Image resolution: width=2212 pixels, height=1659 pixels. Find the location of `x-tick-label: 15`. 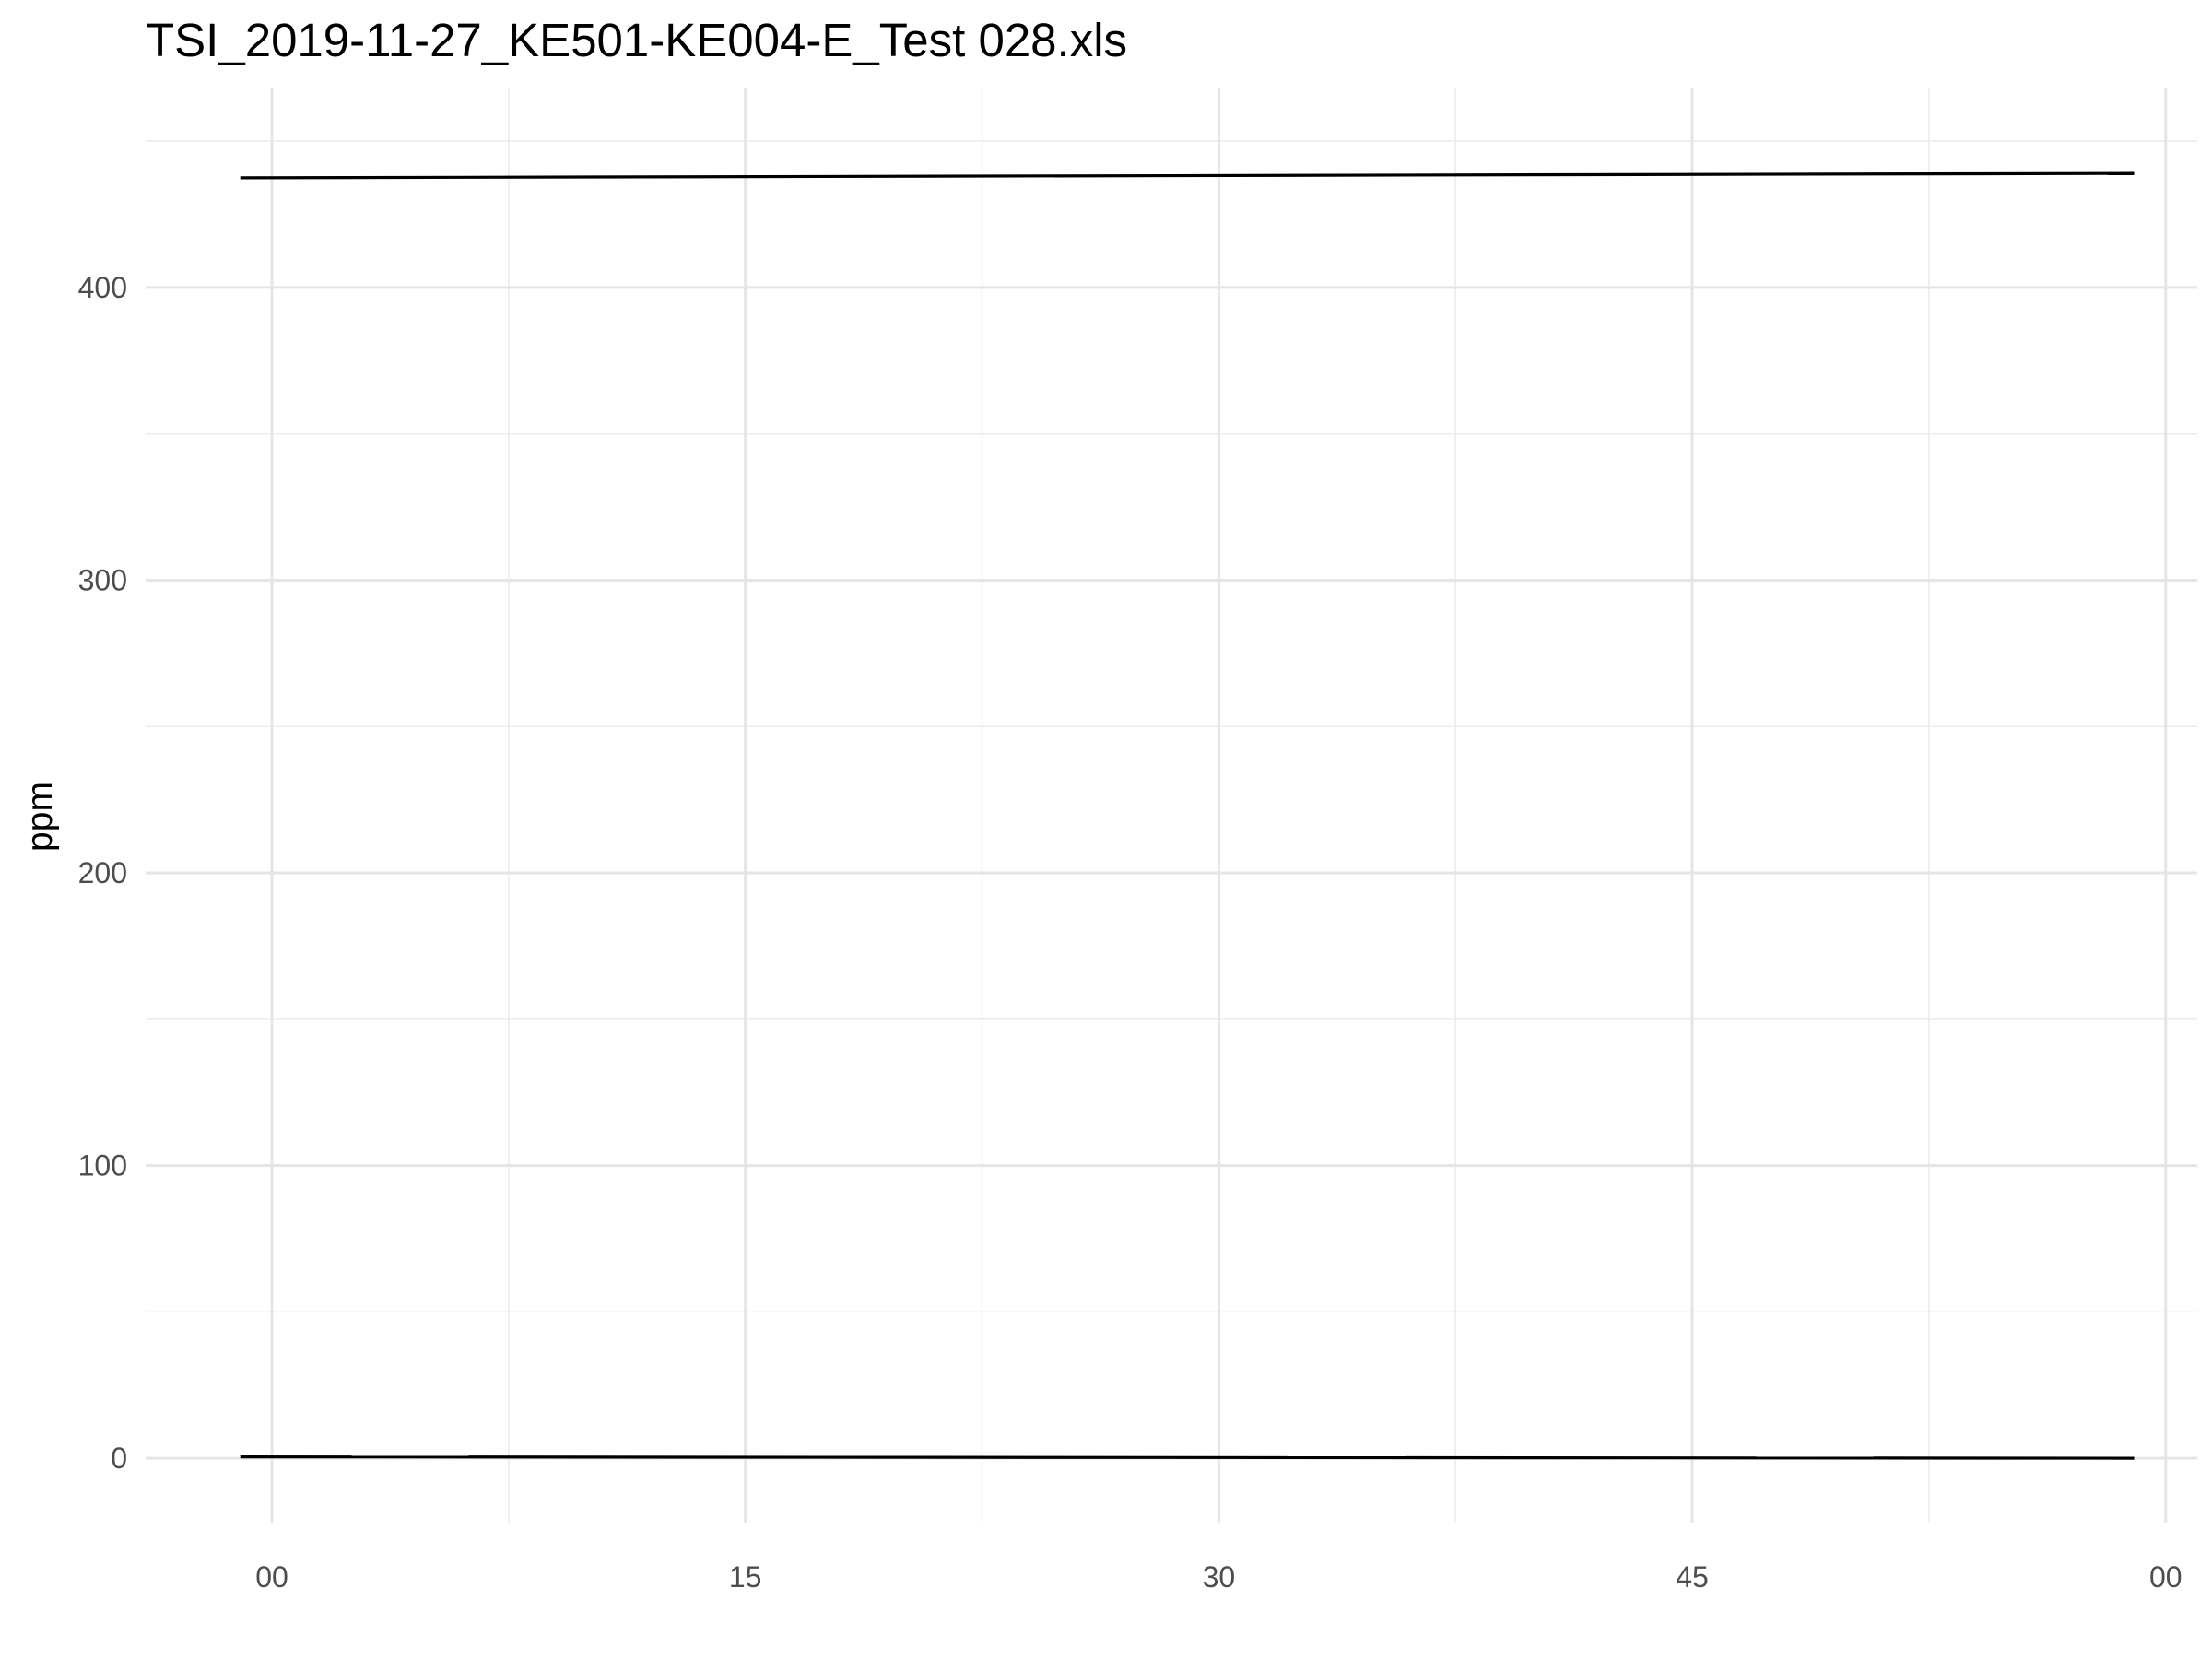

x-tick-label: 15 is located at coordinates (745, 1577).